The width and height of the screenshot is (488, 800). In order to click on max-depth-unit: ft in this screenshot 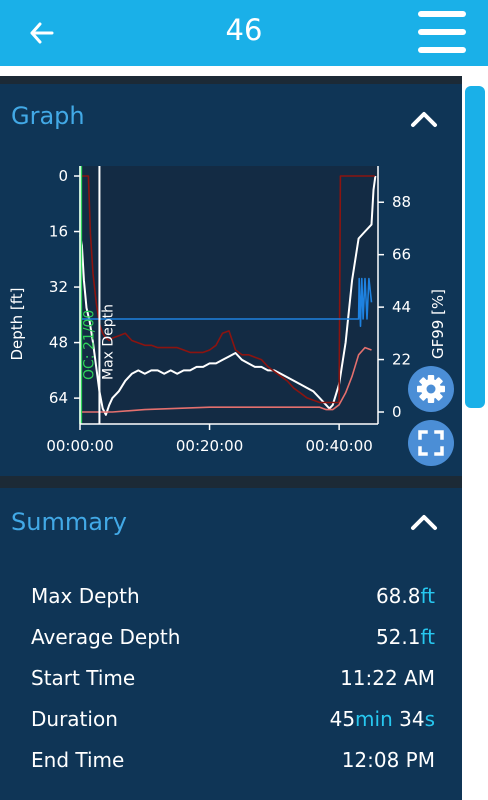, I will do `click(427, 596)`.